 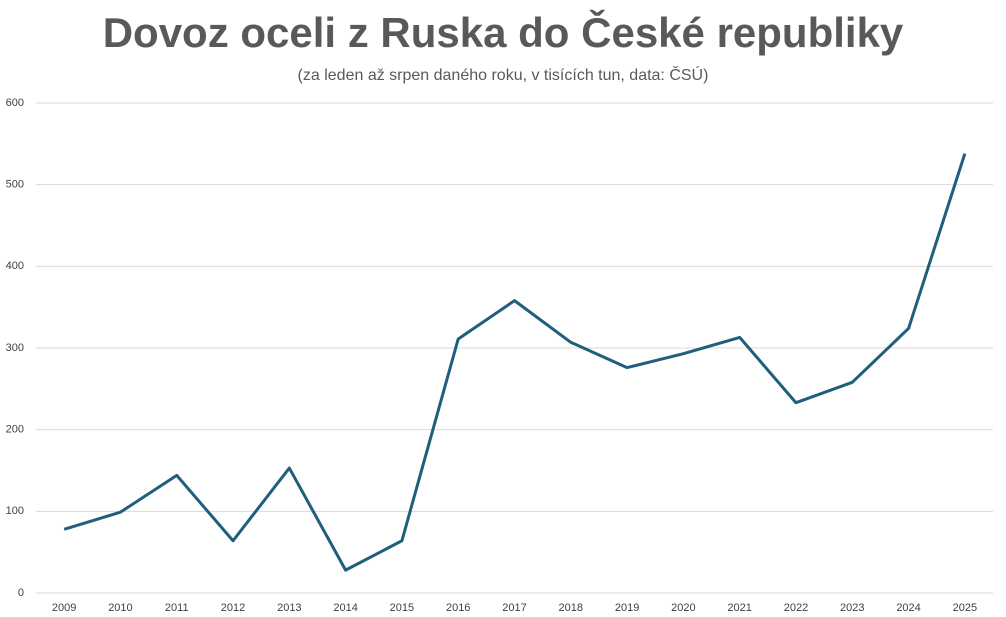 What do you see at coordinates (289, 608) in the screenshot?
I see `x-tick-label: 2013` at bounding box center [289, 608].